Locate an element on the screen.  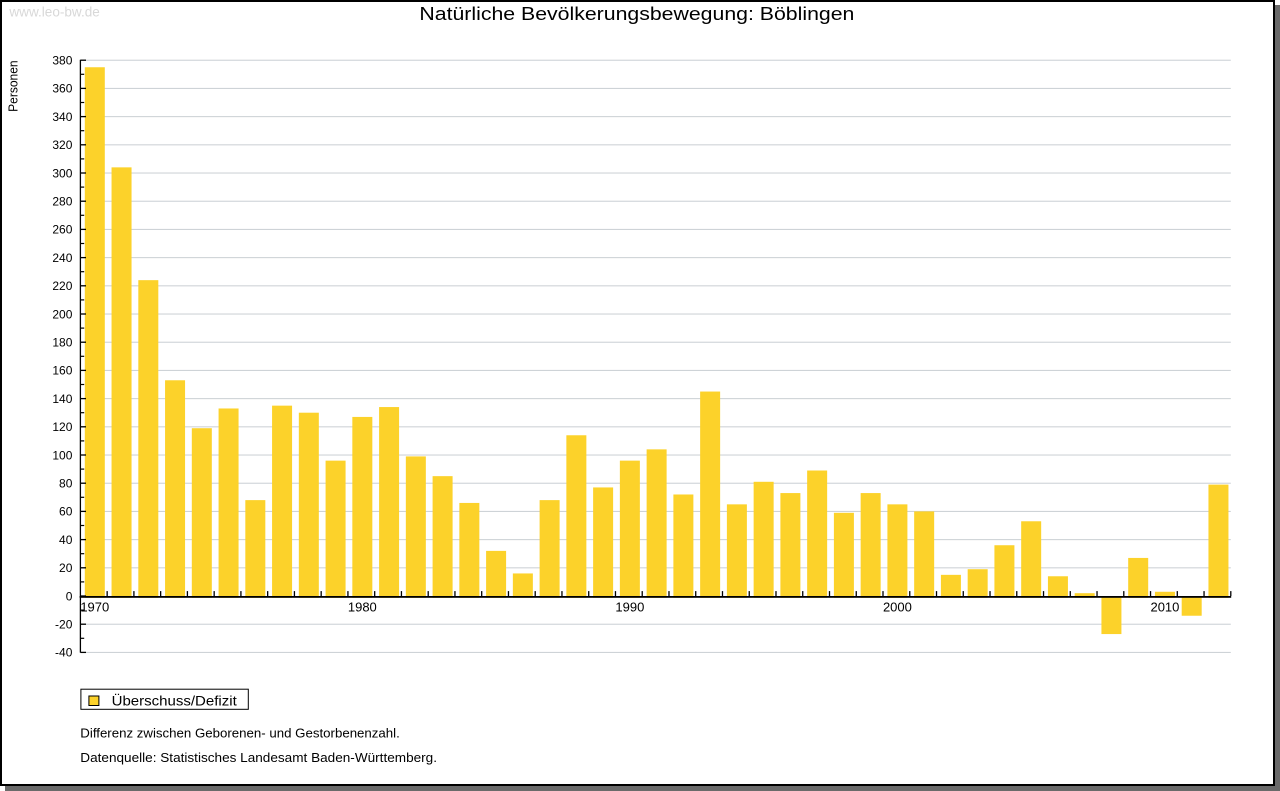
svg-text: -40 is located at coordinates (64, 653).